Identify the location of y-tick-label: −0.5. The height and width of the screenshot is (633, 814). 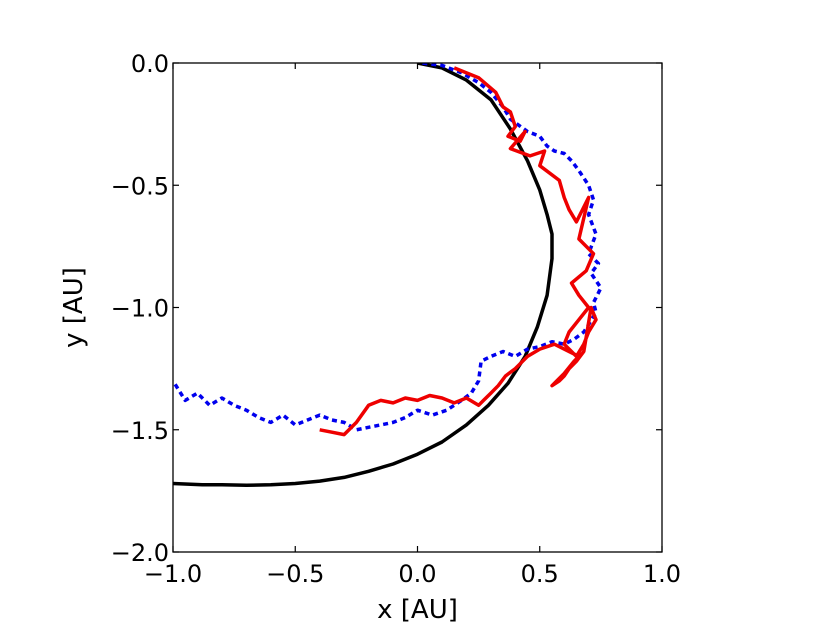
(140, 186).